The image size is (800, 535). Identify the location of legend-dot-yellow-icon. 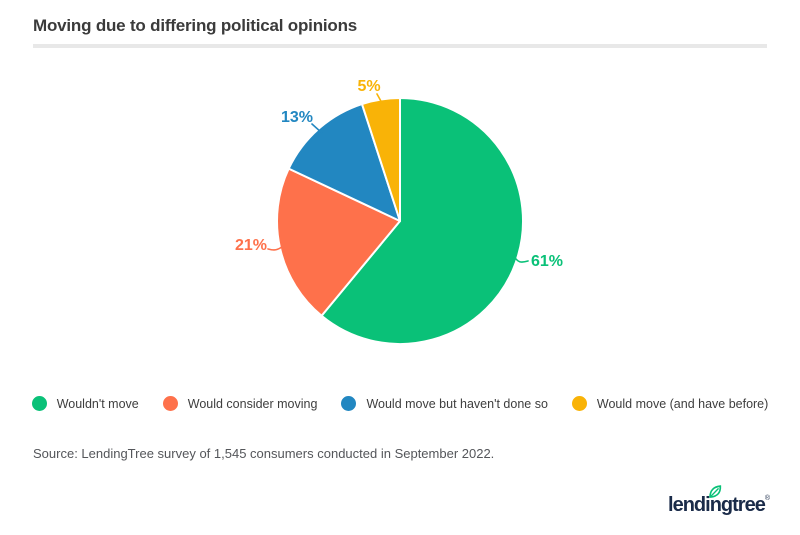
(579, 403).